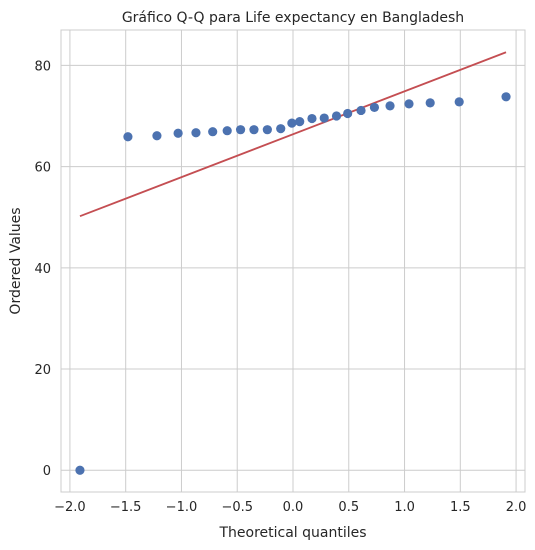 Image resolution: width=535 pixels, height=550 pixels. Describe the element at coordinates (293, 507) in the screenshot. I see `x-tick-label: 0.0` at that location.